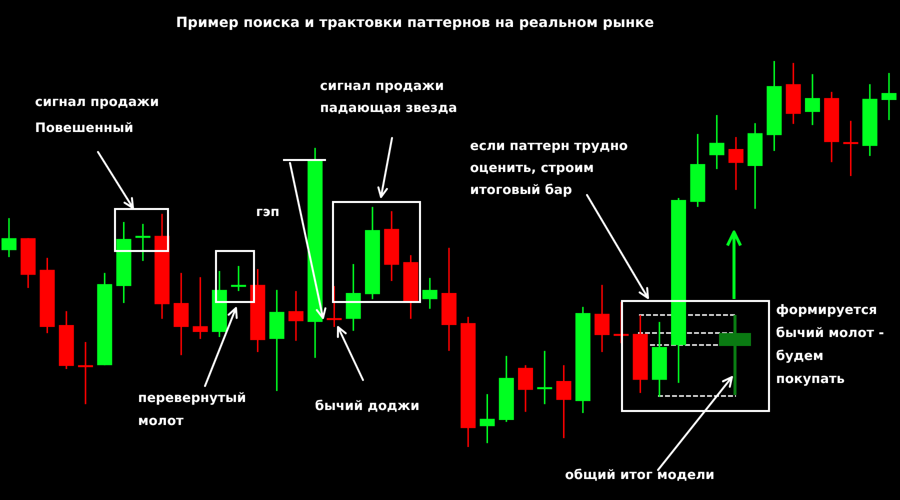 The height and width of the screenshot is (500, 900). Describe the element at coordinates (415, 23) in the screenshot. I see `chart-title: Пример поиска и трактовки паттернов на реальном рынке` at that location.